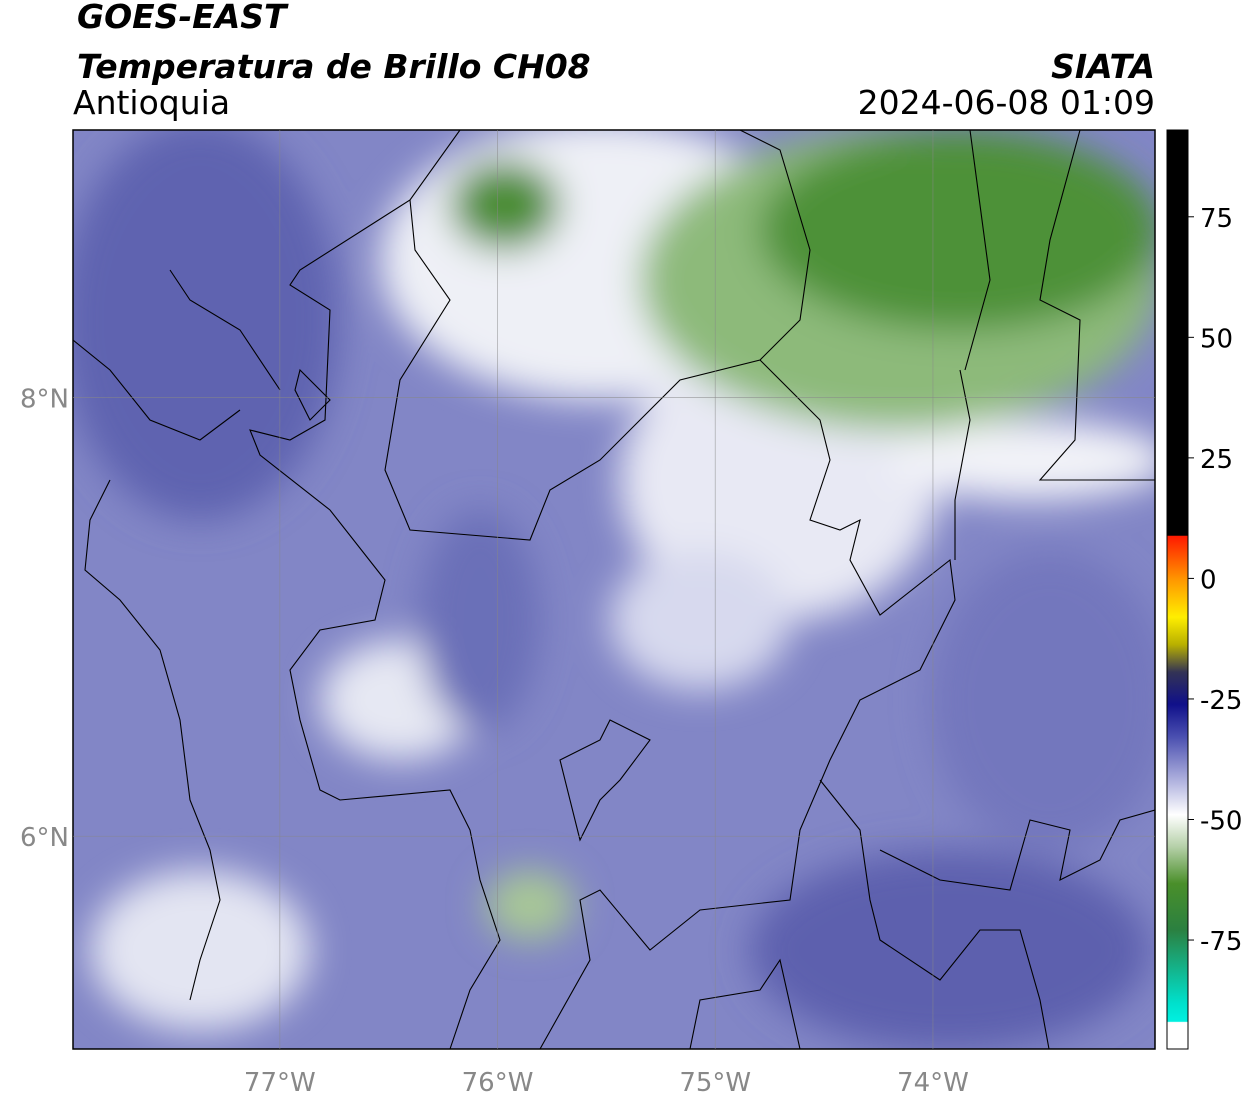  I want to click on colorbar-tick-label: 75, so click(1216, 219).